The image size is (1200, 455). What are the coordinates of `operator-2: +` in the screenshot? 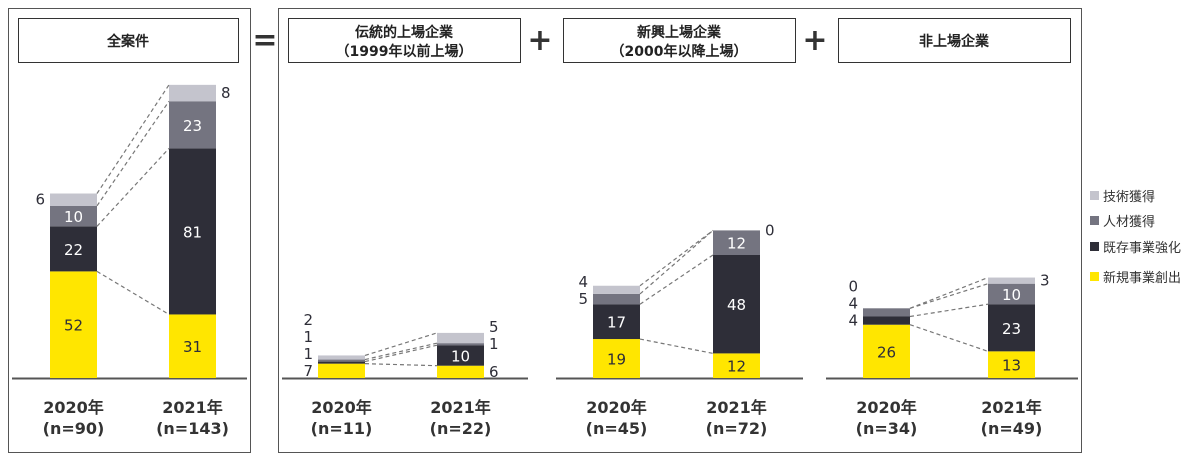 It's located at (814, 40).